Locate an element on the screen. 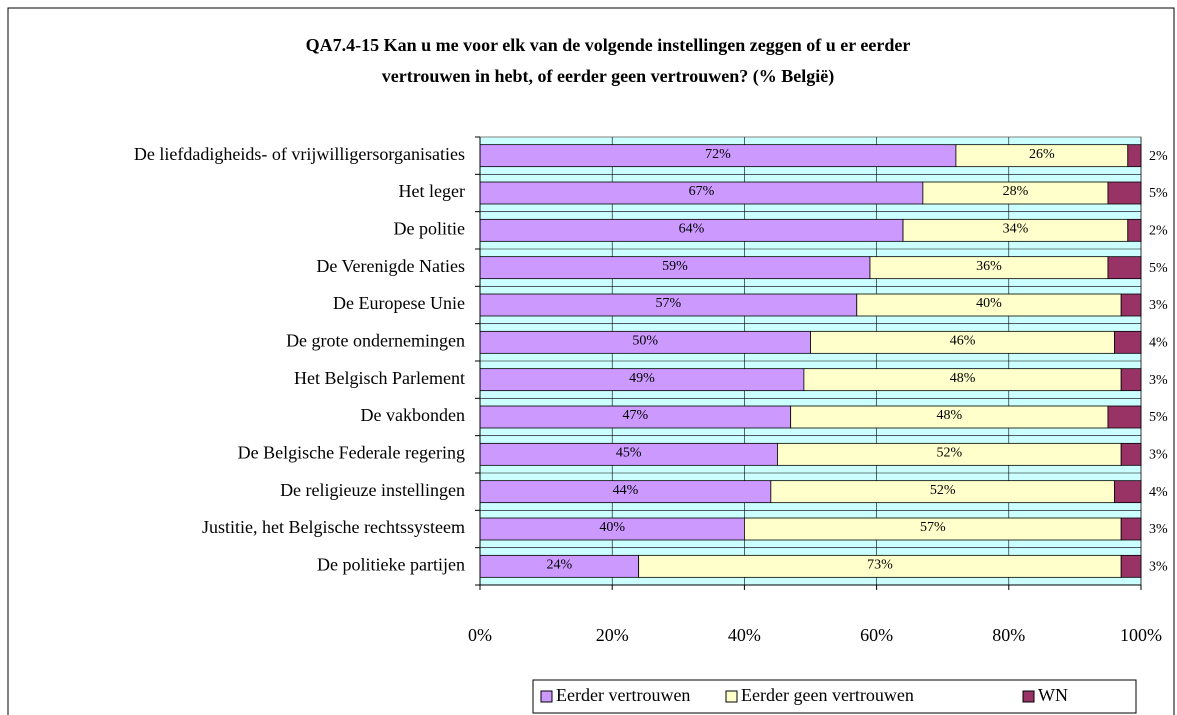 The height and width of the screenshot is (715, 1177). x-tick-label: 100% is located at coordinates (1141, 635).